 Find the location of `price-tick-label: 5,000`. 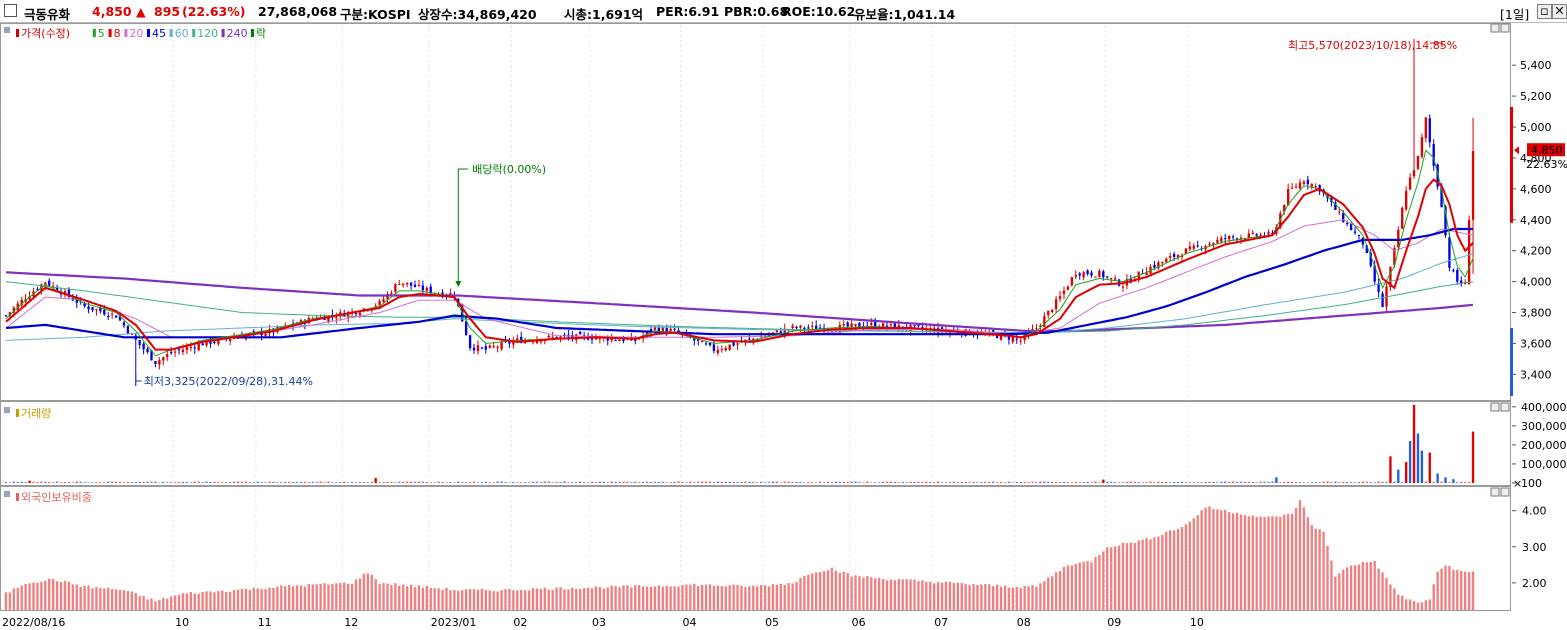

price-tick-label: 5,000 is located at coordinates (1536, 127).